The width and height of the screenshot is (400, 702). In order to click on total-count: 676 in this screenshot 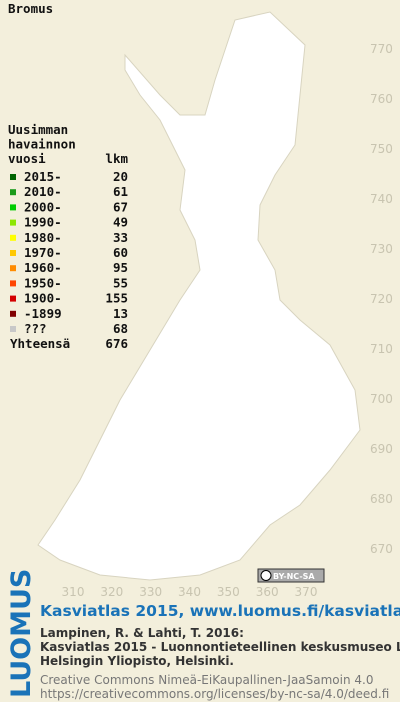, I will do `click(116, 343)`.